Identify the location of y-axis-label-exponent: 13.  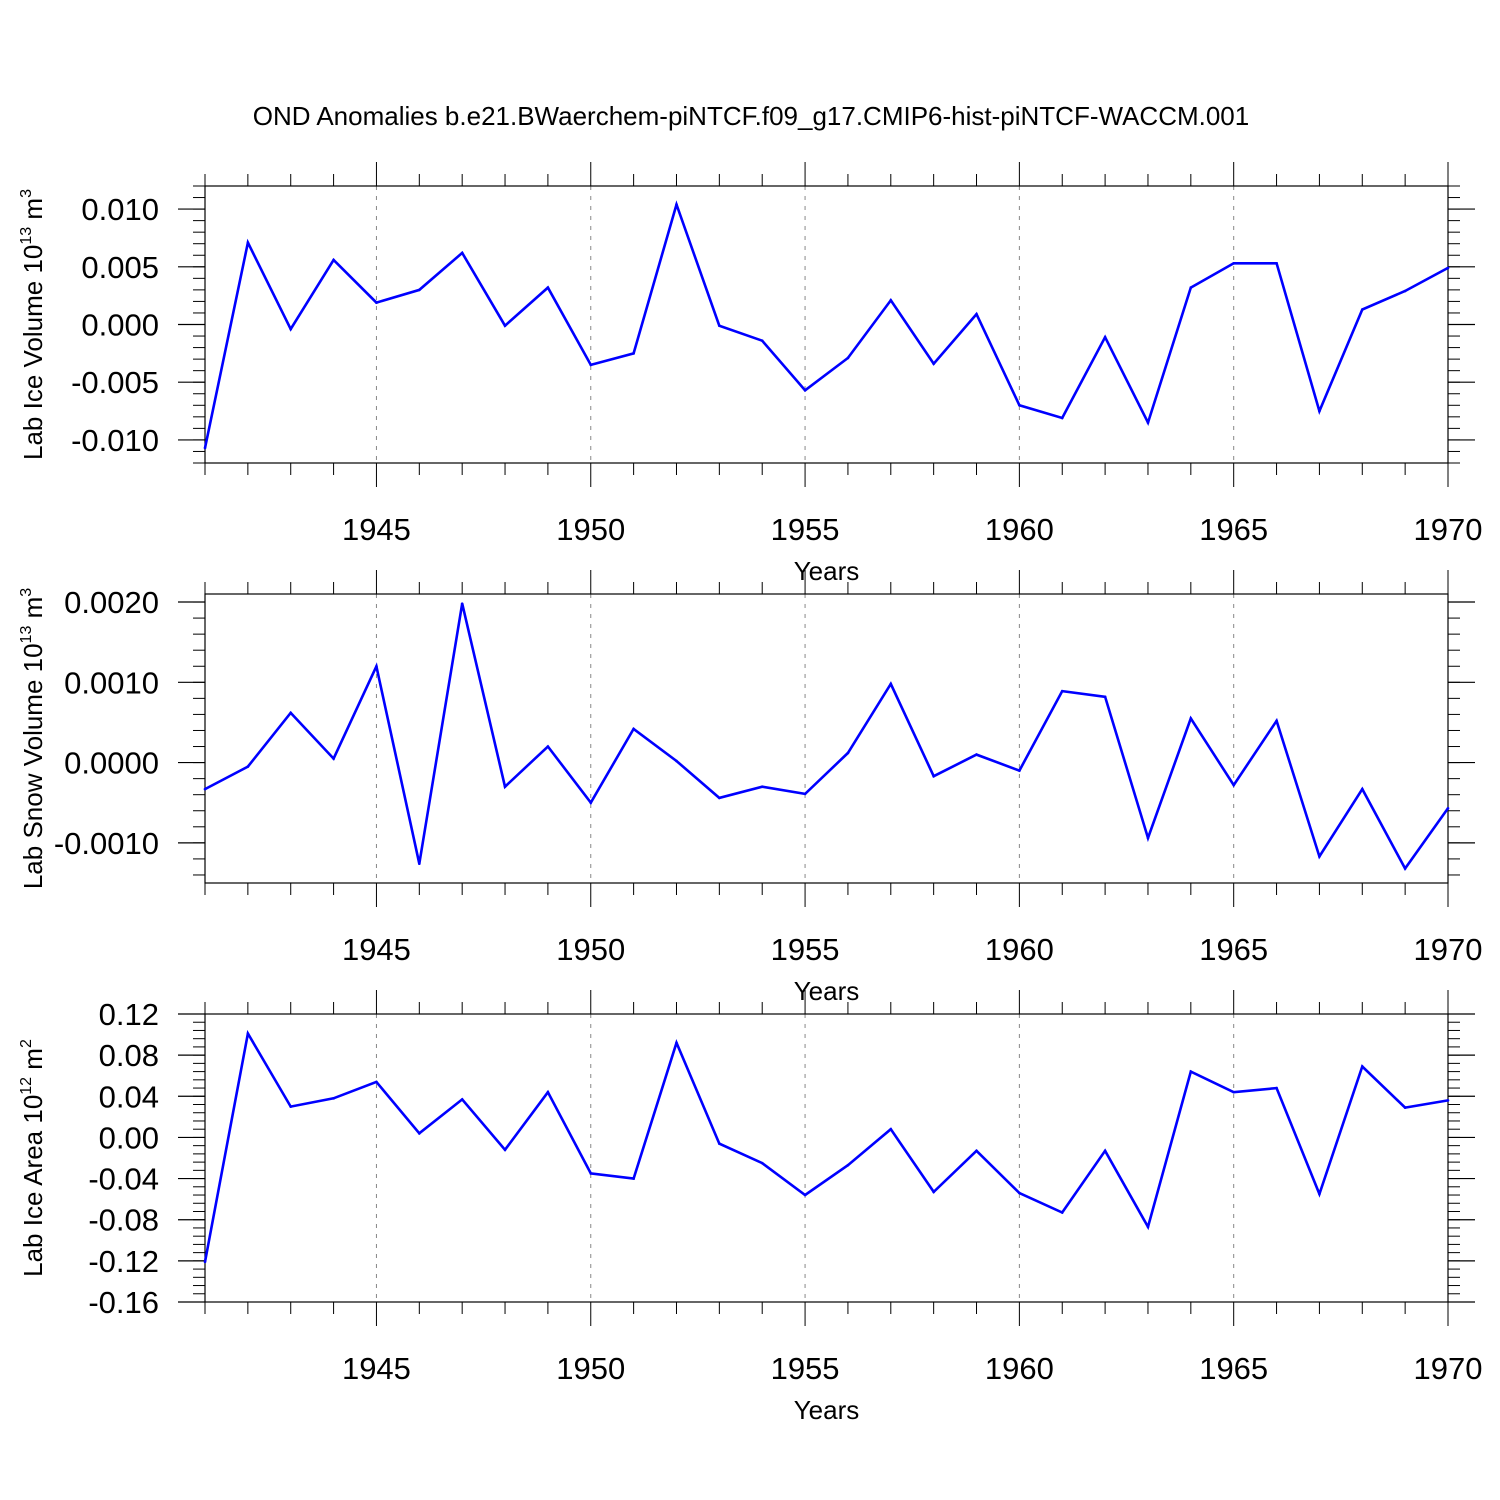
(26, 635).